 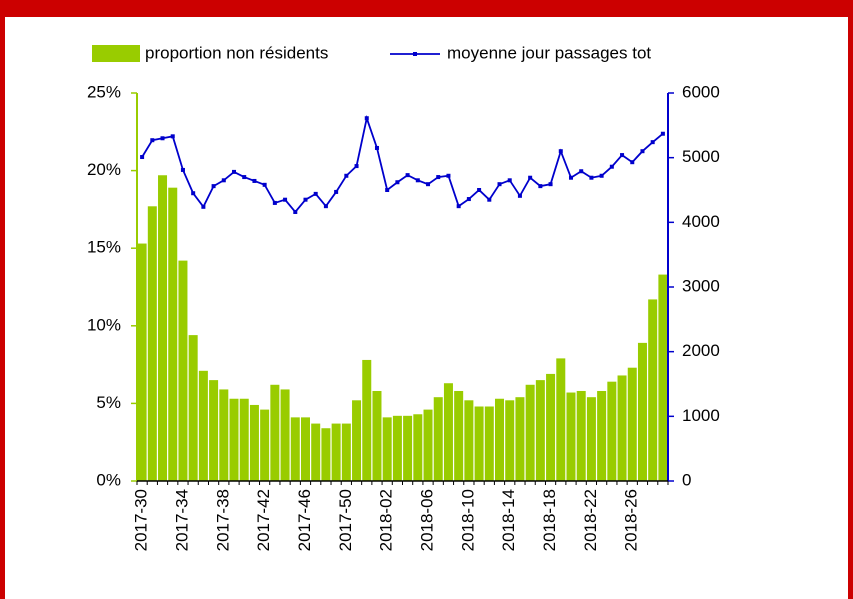 I want to click on x-tick-label: 2017-30, so click(x=141, y=520).